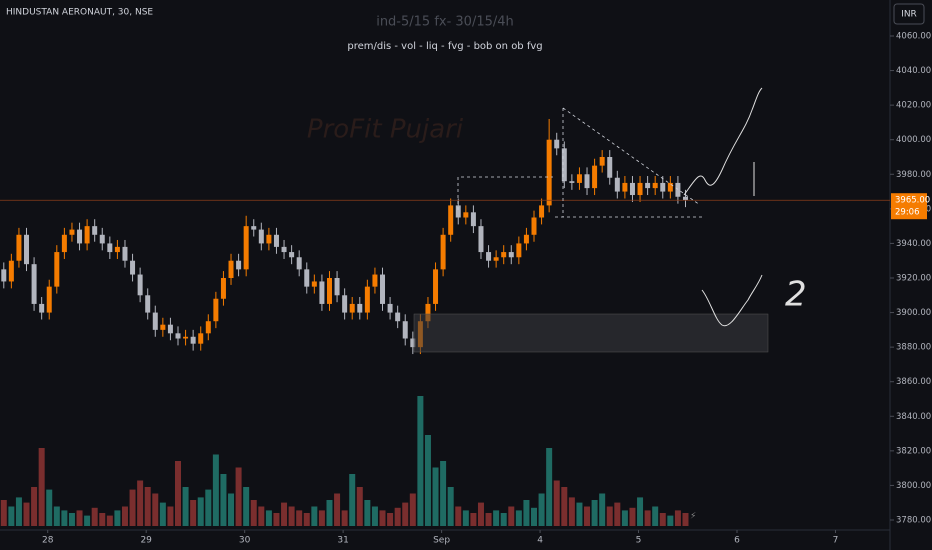  What do you see at coordinates (441, 541) in the screenshot?
I see `x-tick-label: Sep` at bounding box center [441, 541].